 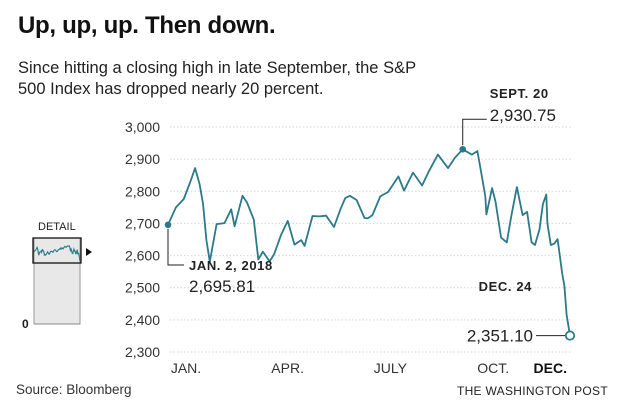 I want to click on low-point-marker, so click(x=570, y=335).